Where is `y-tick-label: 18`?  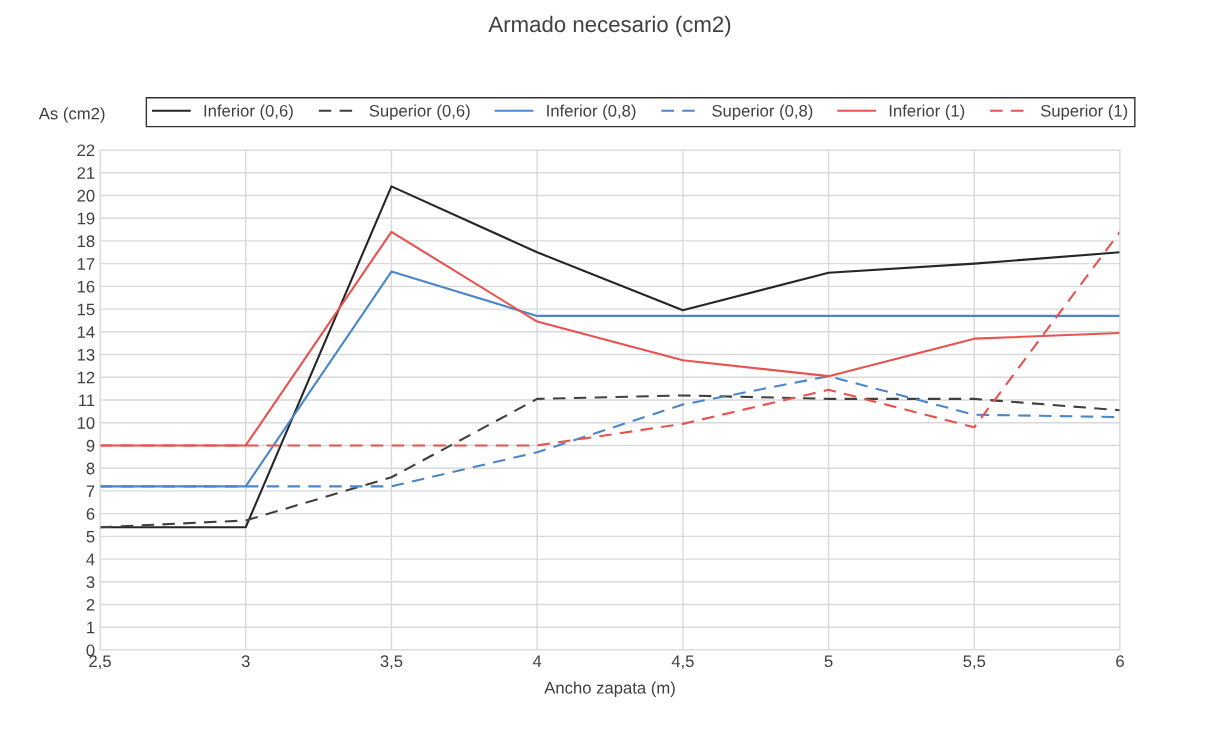
y-tick-label: 18 is located at coordinates (86, 241).